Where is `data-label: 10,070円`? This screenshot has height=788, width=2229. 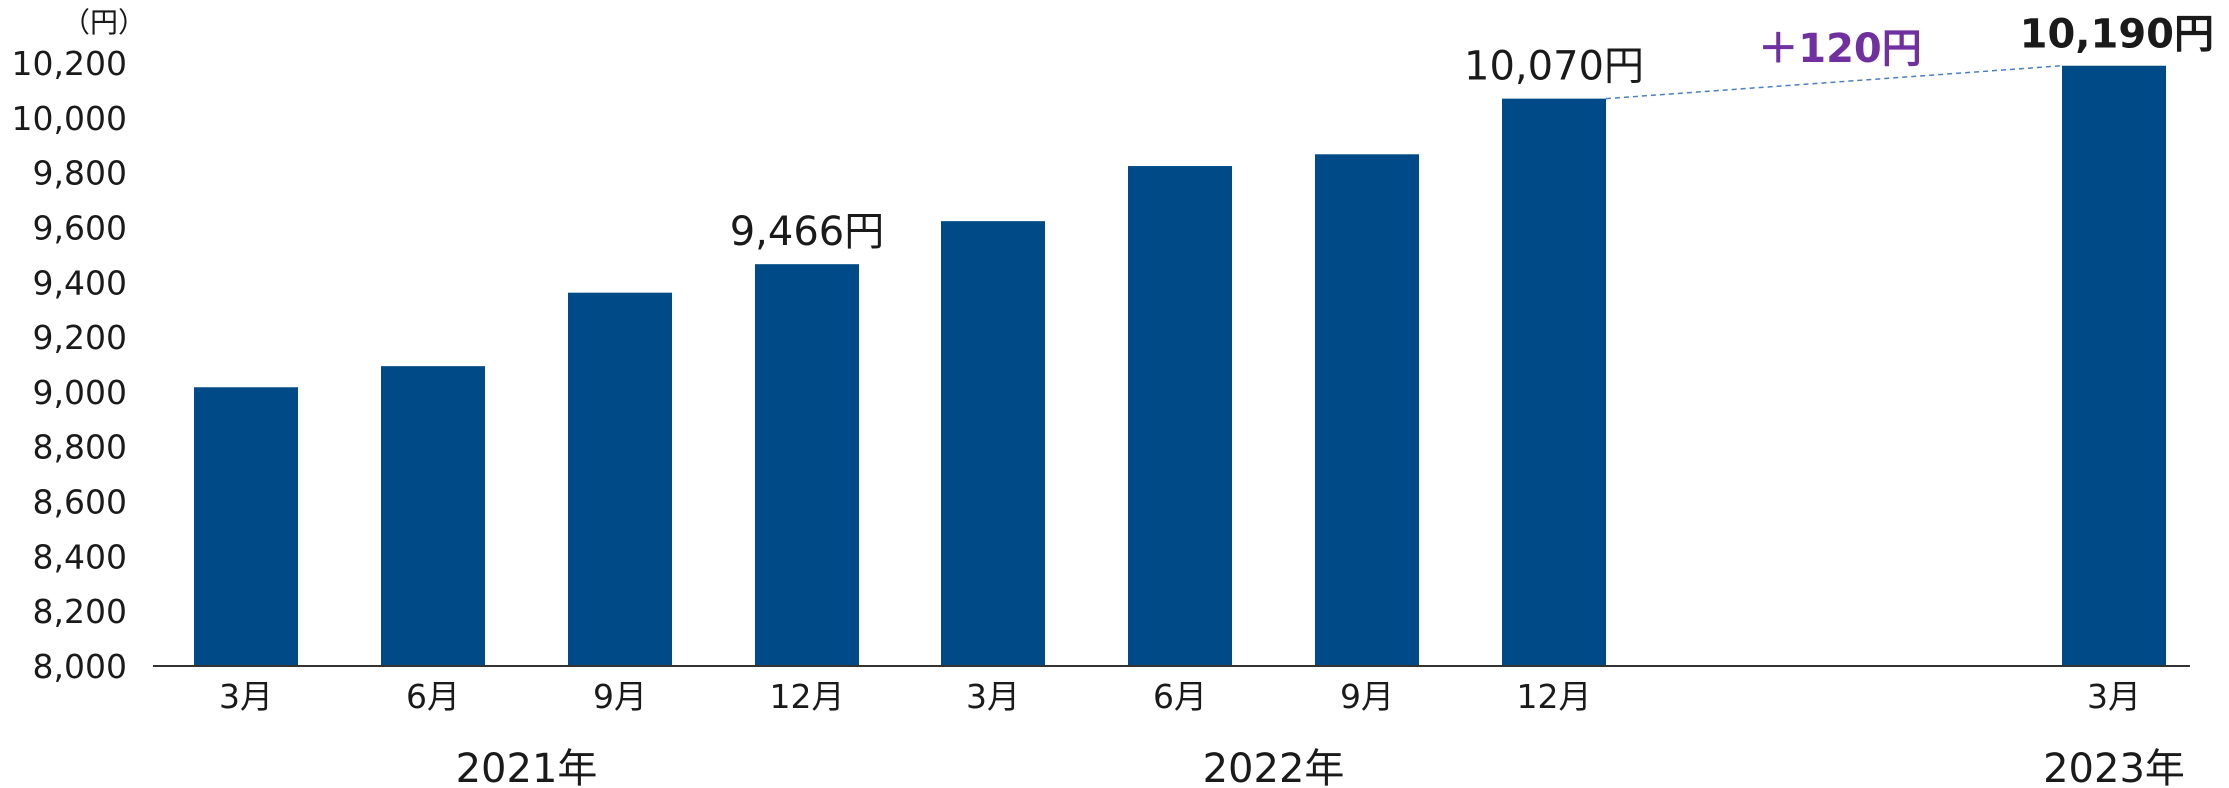 data-label: 10,070円 is located at coordinates (1554, 67).